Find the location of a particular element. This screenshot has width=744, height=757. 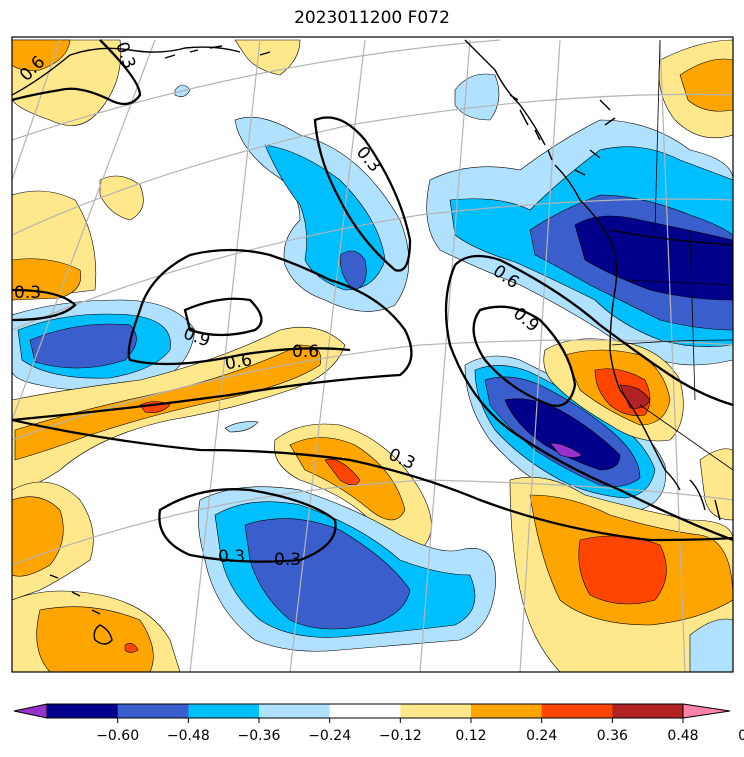

map-title: 2023011200 F072 is located at coordinates (372, 18).